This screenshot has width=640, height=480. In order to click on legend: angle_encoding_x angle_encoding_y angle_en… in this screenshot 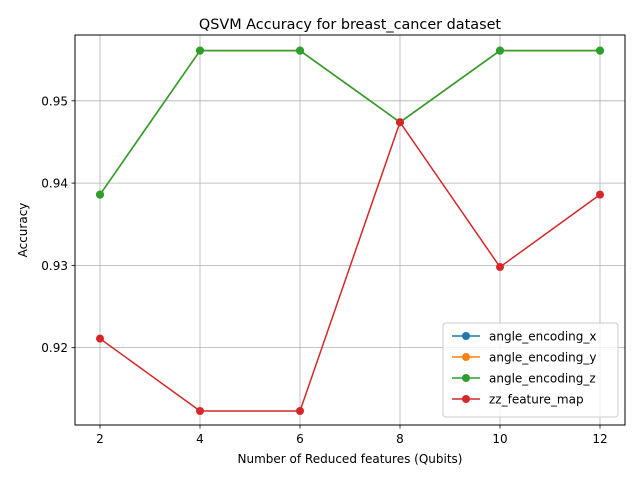, I will do `click(530, 370)`.